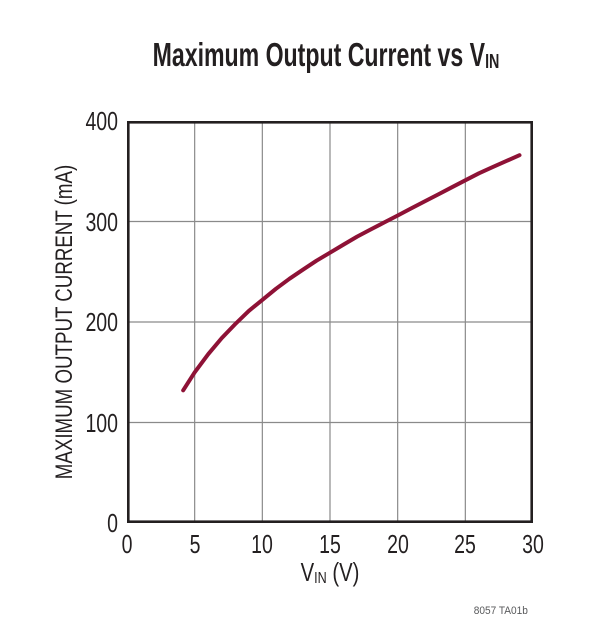 The height and width of the screenshot is (630, 600). I want to click on chart-title-subscript: IN, so click(492, 62).